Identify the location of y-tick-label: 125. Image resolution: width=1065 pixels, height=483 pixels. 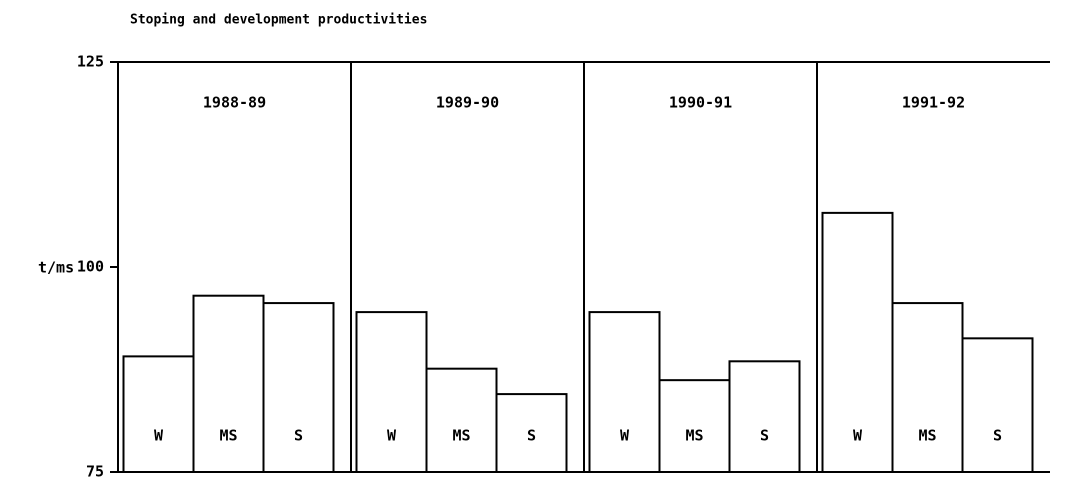
(90, 62).